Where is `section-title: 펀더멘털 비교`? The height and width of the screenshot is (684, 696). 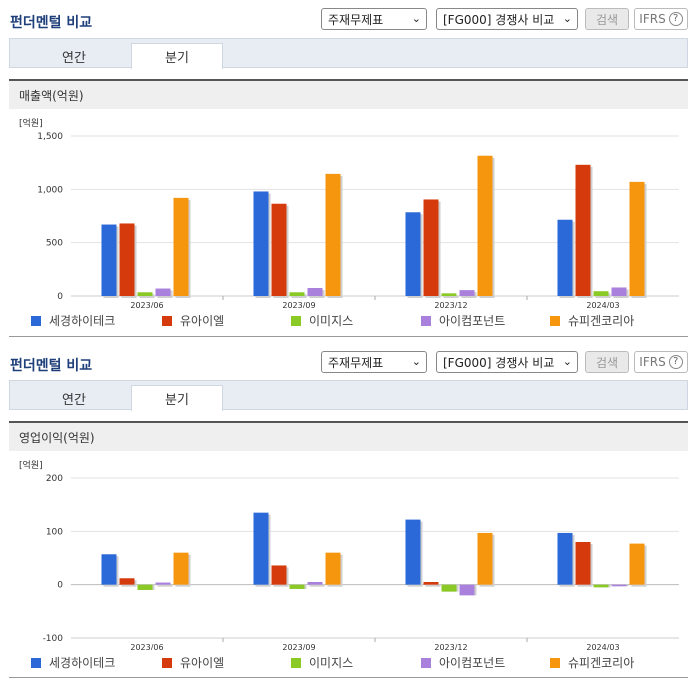
section-title: 펀더멘털 비교 is located at coordinates (51, 366).